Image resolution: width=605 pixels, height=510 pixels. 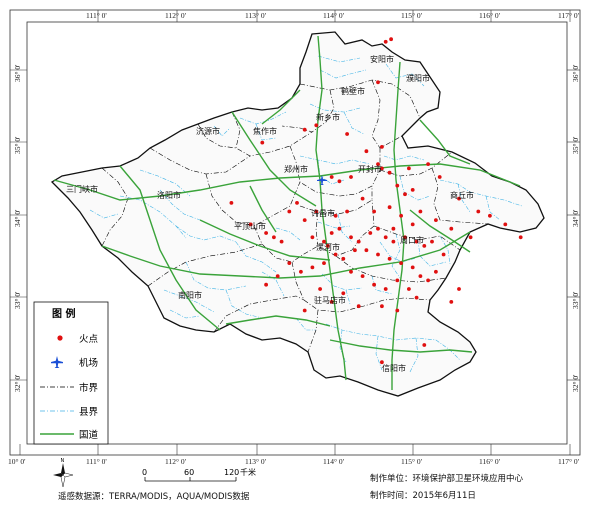 I want to click on city-label: 焦作市, so click(x=265, y=131).